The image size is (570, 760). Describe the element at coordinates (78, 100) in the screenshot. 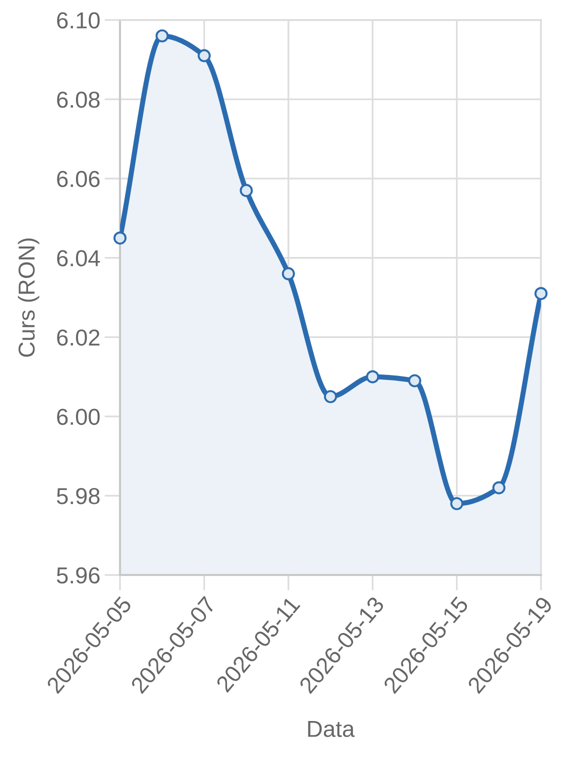

I see `y-tick-label: 6.08` at that location.